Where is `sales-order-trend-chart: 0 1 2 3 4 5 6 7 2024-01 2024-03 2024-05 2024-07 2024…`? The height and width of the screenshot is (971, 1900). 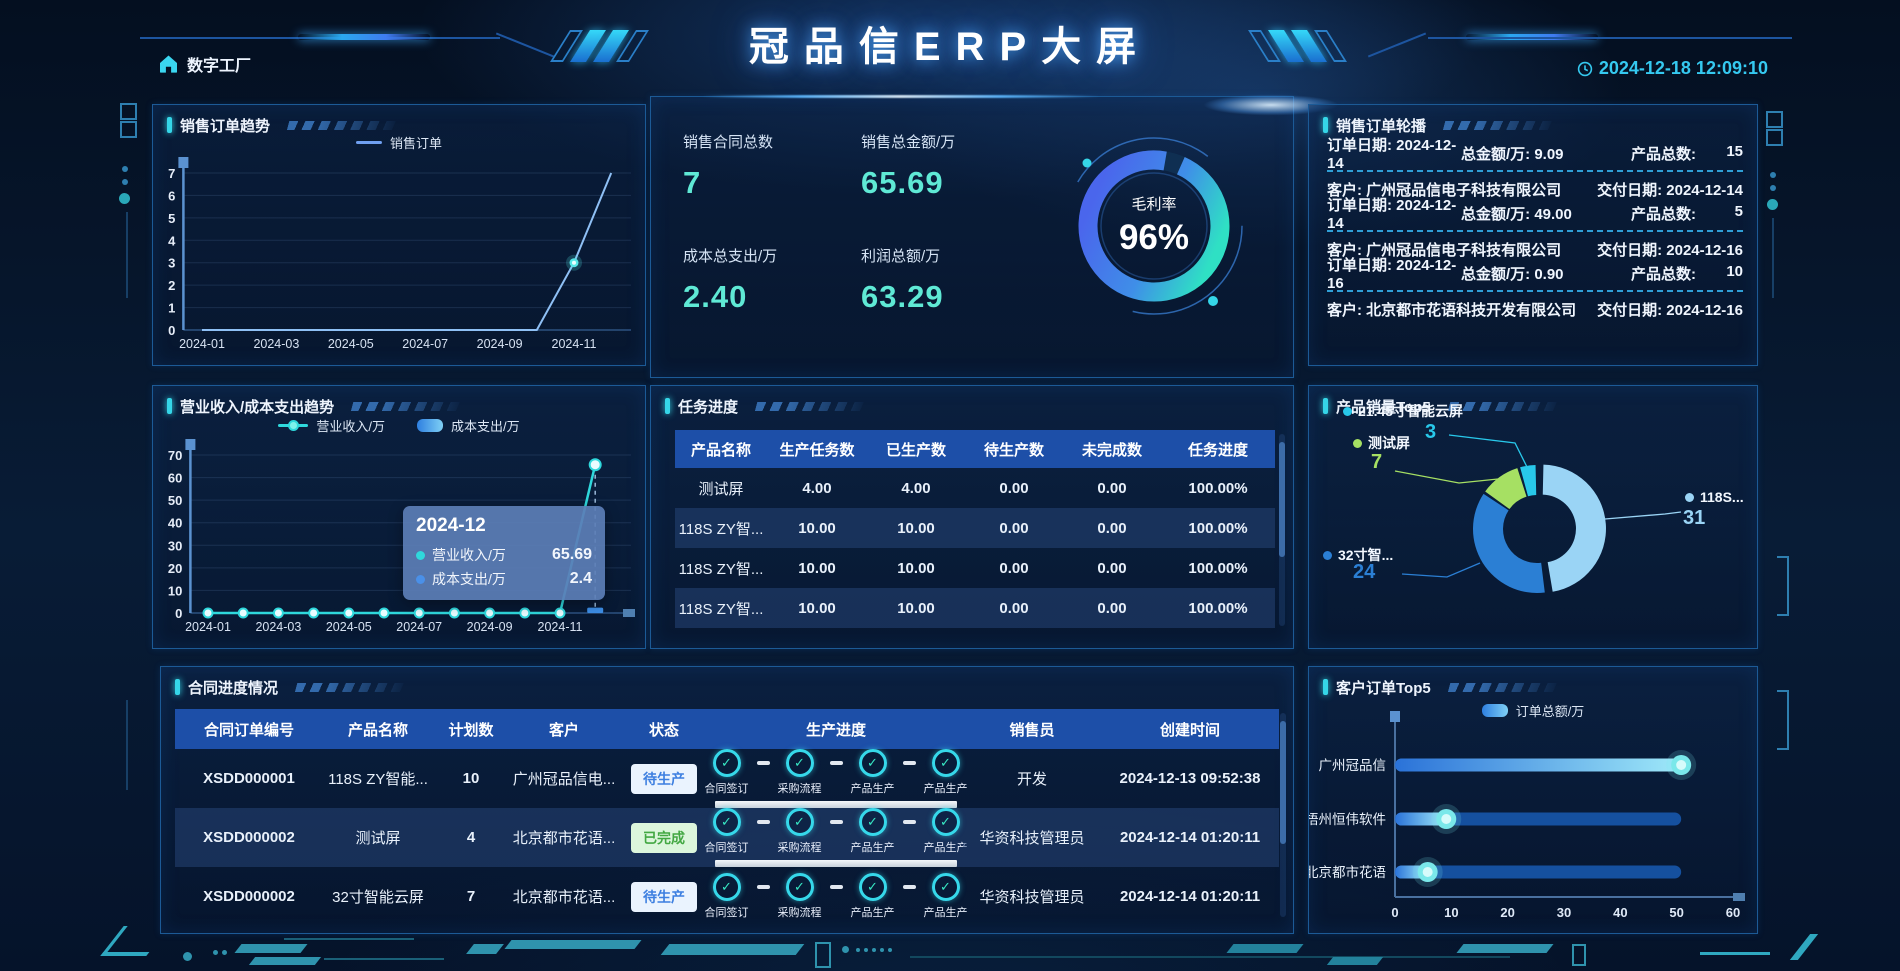
sales-order-trend-chart: 0 1 2 3 4 5 6 7 2024-01 2024-03 2024-05 2024-07 2024… is located at coordinates (399, 234).